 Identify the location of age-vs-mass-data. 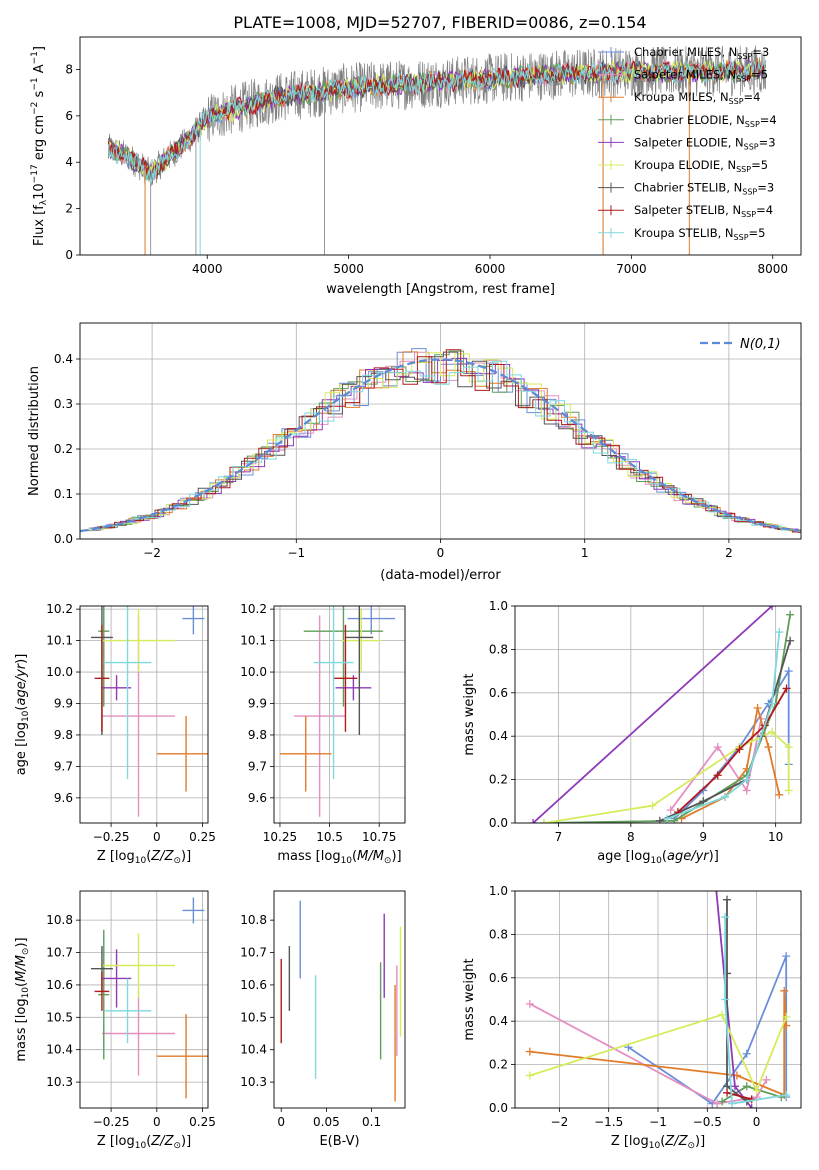
(337, 711).